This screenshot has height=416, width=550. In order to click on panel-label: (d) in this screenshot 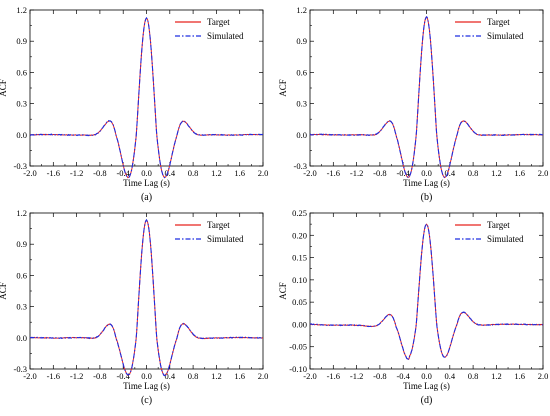, I will do `click(427, 400)`.